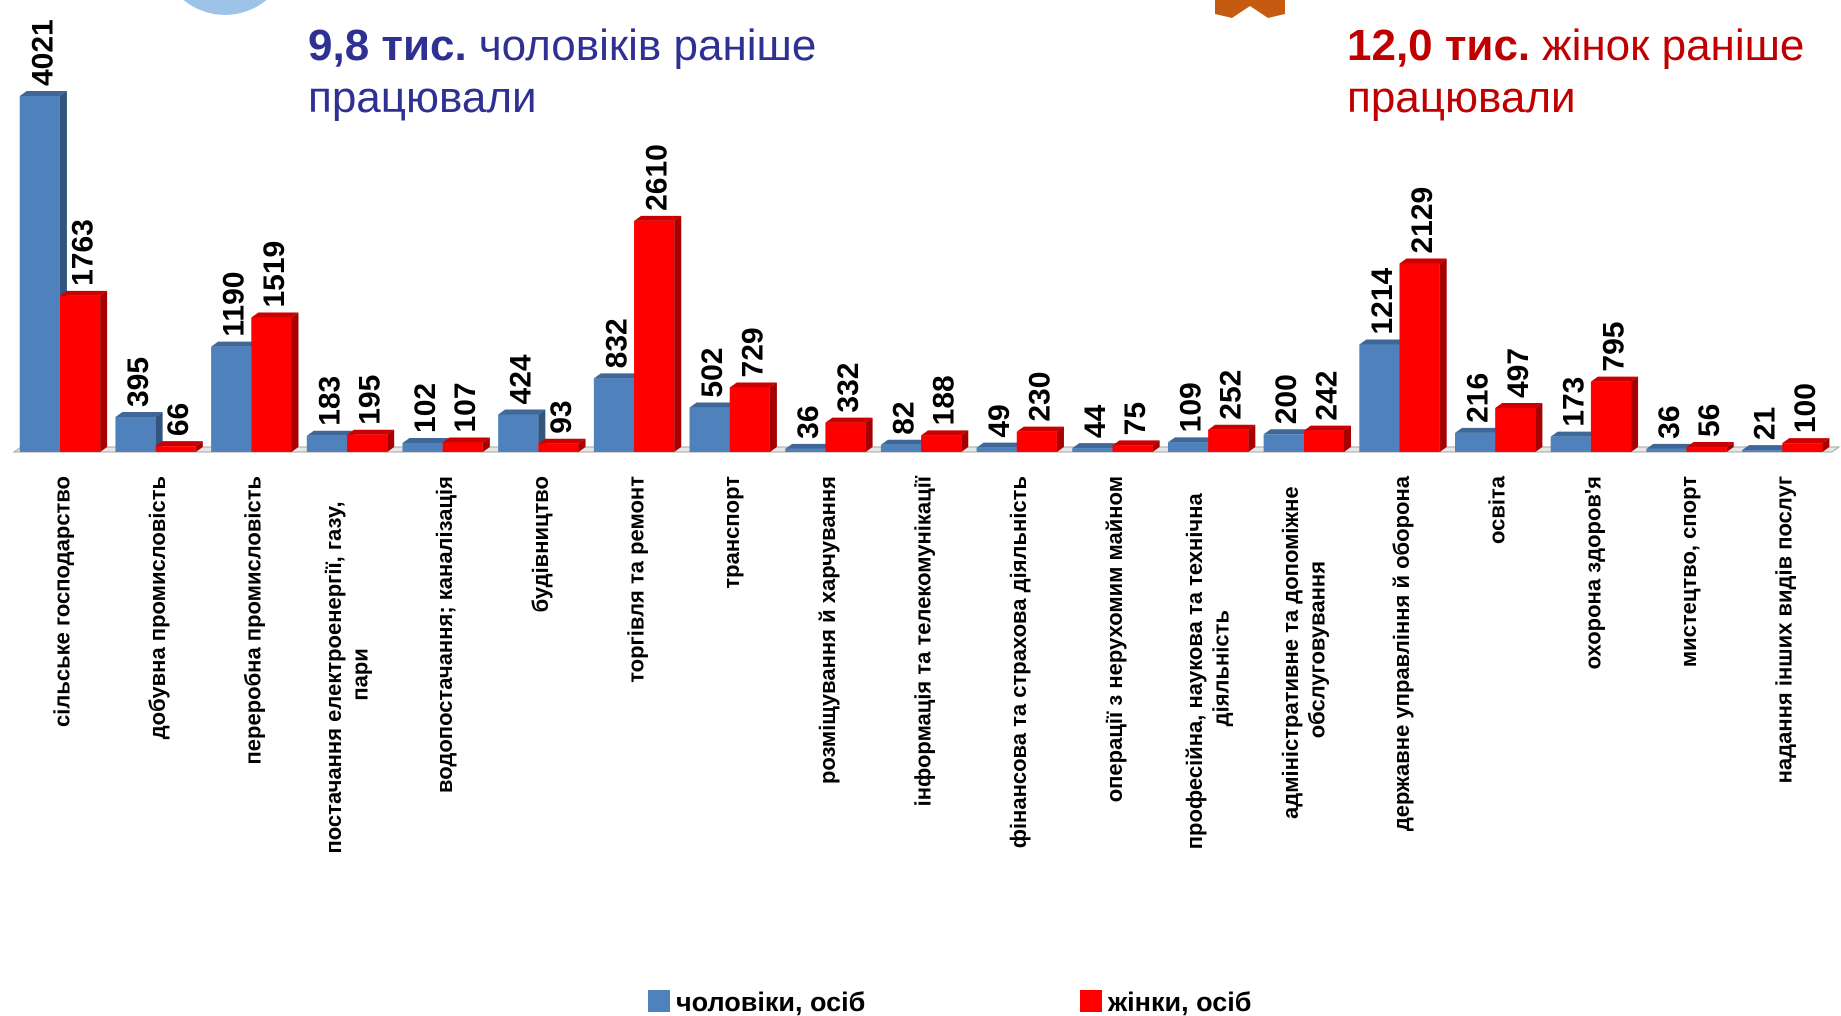 The height and width of the screenshot is (1016, 1841). Describe the element at coordinates (253, 620) in the screenshot. I see `x-tick-label: переробна промисловість` at that location.